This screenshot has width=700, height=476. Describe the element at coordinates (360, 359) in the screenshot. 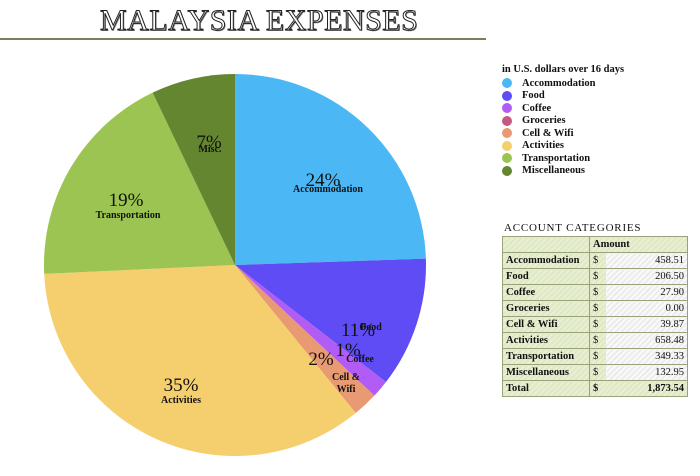

I see `slice-label: Coffee` at that location.